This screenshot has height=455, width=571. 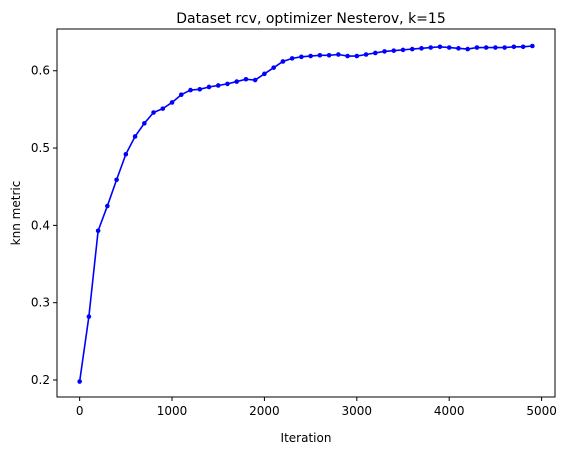 I want to click on chart-title: Dataset rcv, optimizer Nesterov, k=15, so click(x=310, y=19).